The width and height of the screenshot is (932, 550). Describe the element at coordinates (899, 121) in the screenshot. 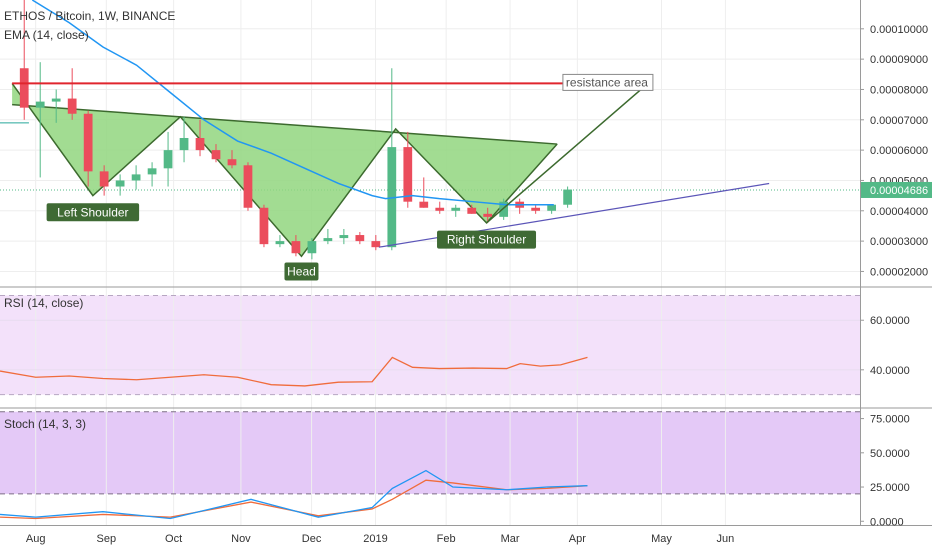

I see `price-tick-label: 0.00007000` at that location.